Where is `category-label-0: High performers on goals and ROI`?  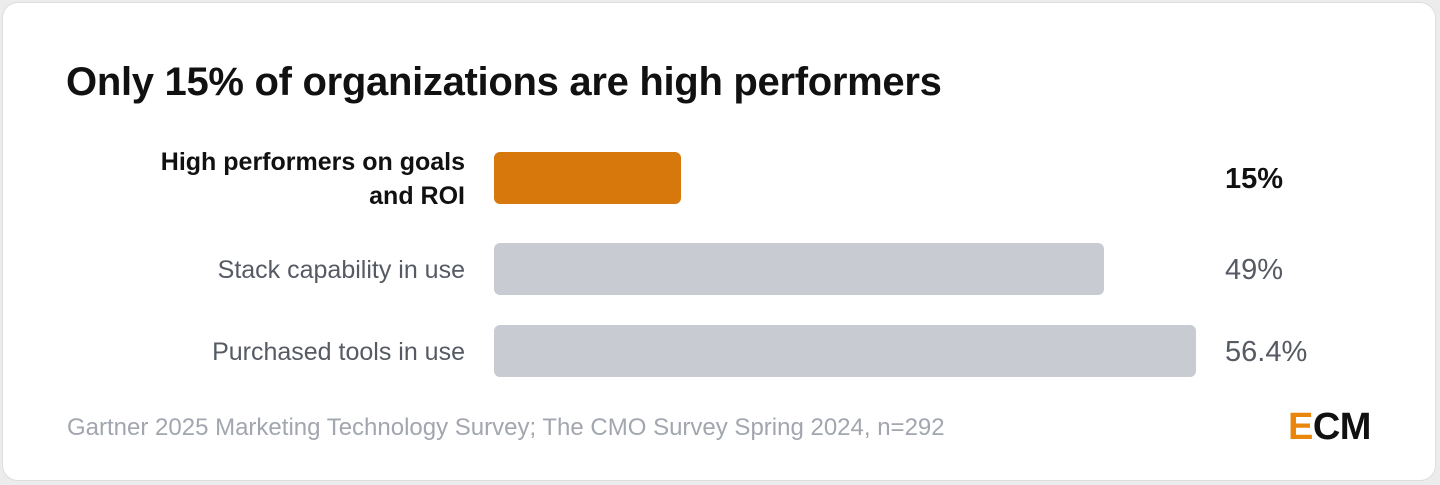 category-label-0: High performers on goals and ROI is located at coordinates (313, 179).